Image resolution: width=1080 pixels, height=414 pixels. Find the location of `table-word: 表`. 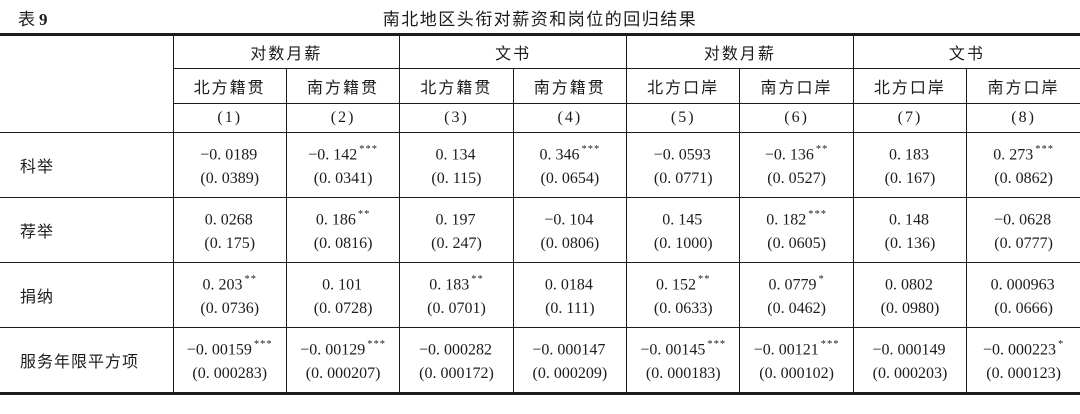

table-word: 表 is located at coordinates (26, 19).